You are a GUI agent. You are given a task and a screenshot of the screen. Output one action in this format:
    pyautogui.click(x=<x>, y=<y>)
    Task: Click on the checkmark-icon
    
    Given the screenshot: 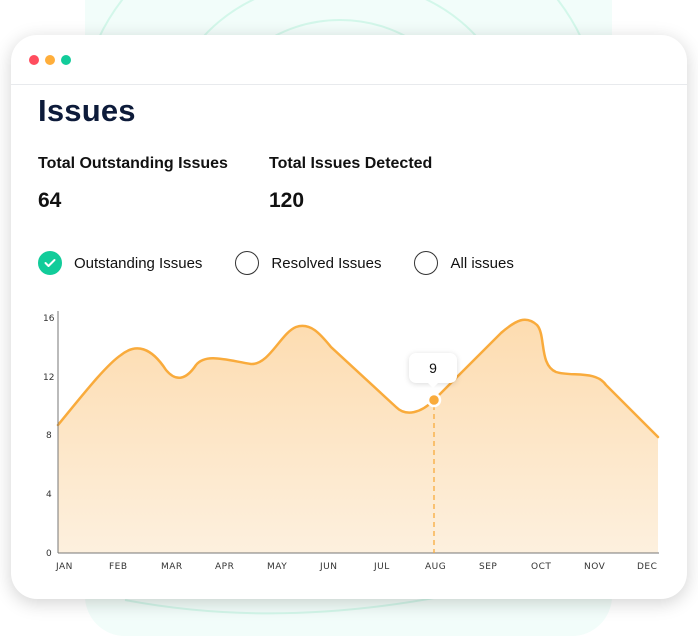 What is the action you would take?
    pyautogui.click(x=50, y=263)
    